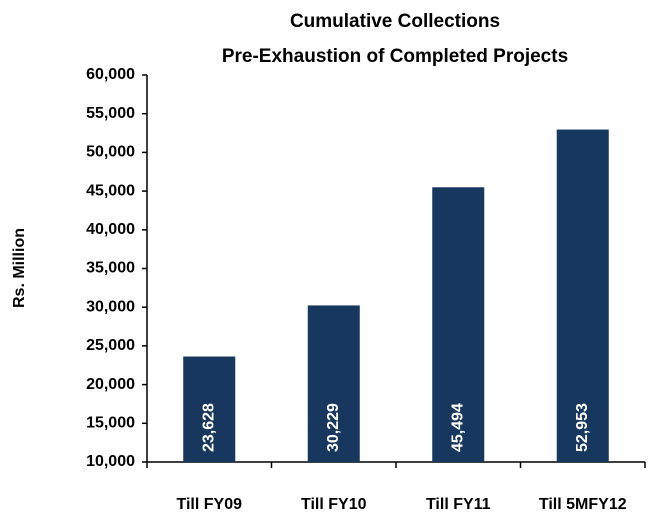 Image resolution: width=654 pixels, height=516 pixels. Describe the element at coordinates (395, 21) in the screenshot. I see `chart-title: Cumulative Collections` at that location.